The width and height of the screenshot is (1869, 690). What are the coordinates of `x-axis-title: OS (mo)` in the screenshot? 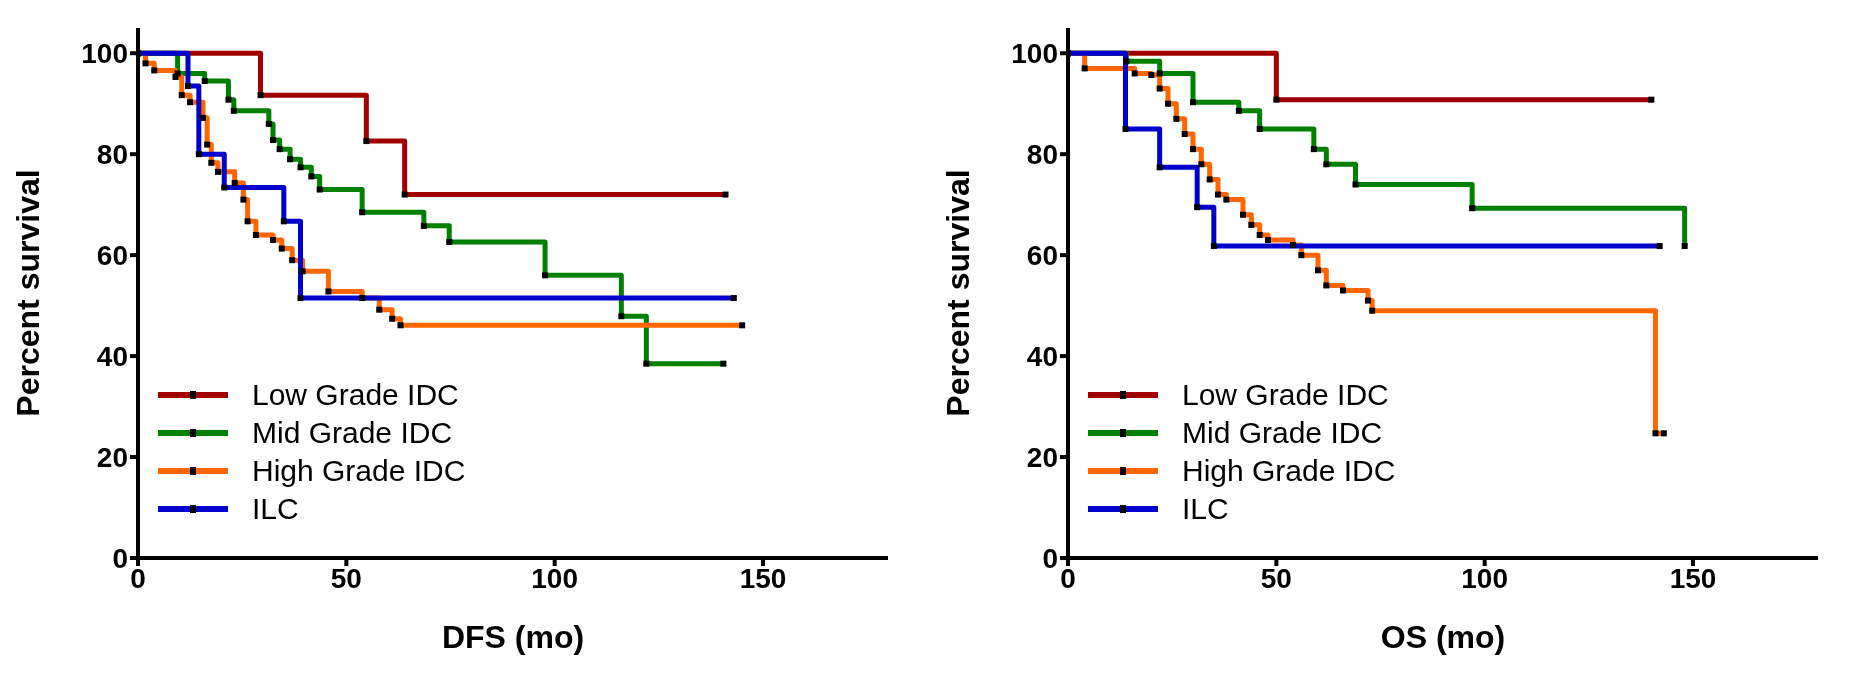 It's located at (1443, 637).